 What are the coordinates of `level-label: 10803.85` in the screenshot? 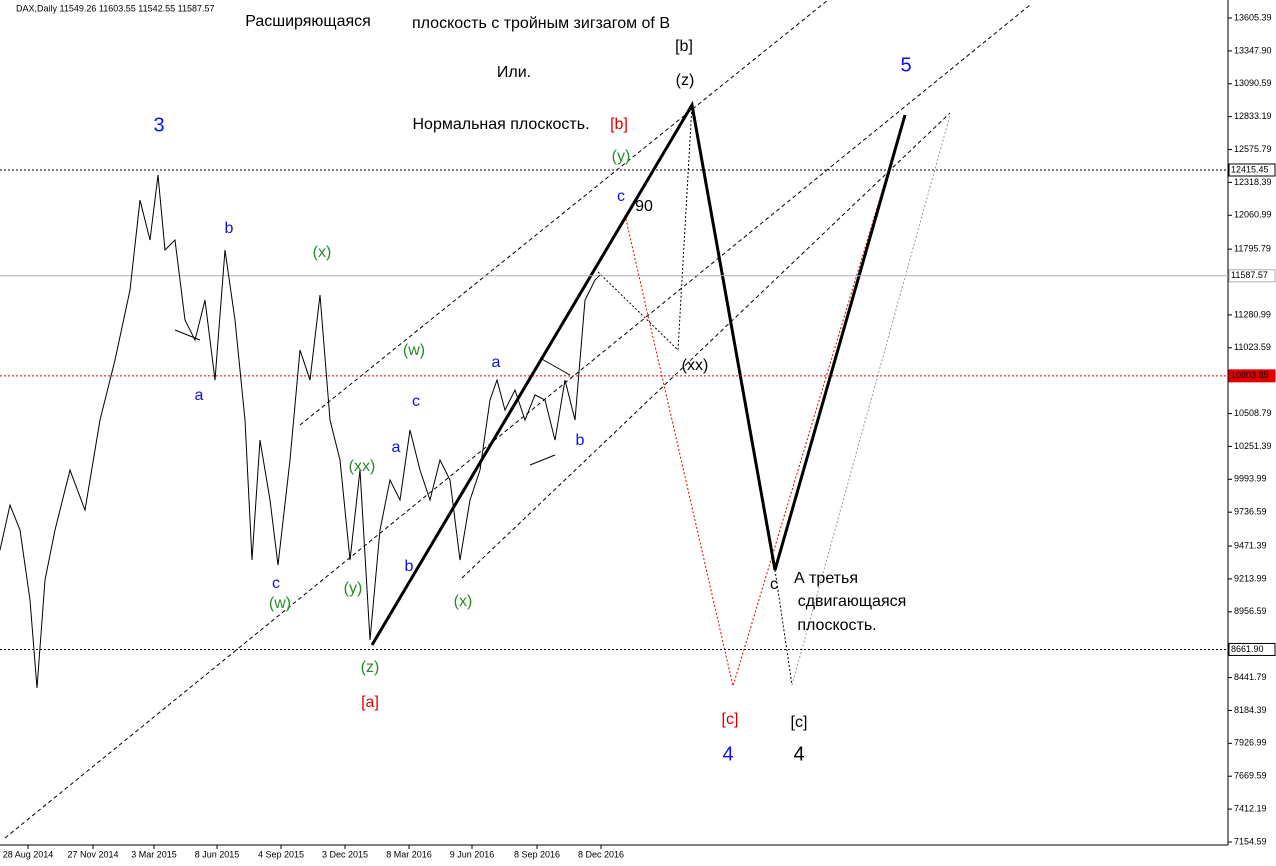 It's located at (1250, 375).